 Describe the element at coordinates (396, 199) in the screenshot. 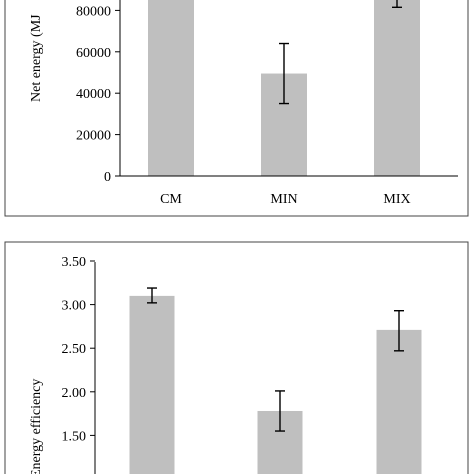

I see `a-x-tick-label: MIX` at that location.